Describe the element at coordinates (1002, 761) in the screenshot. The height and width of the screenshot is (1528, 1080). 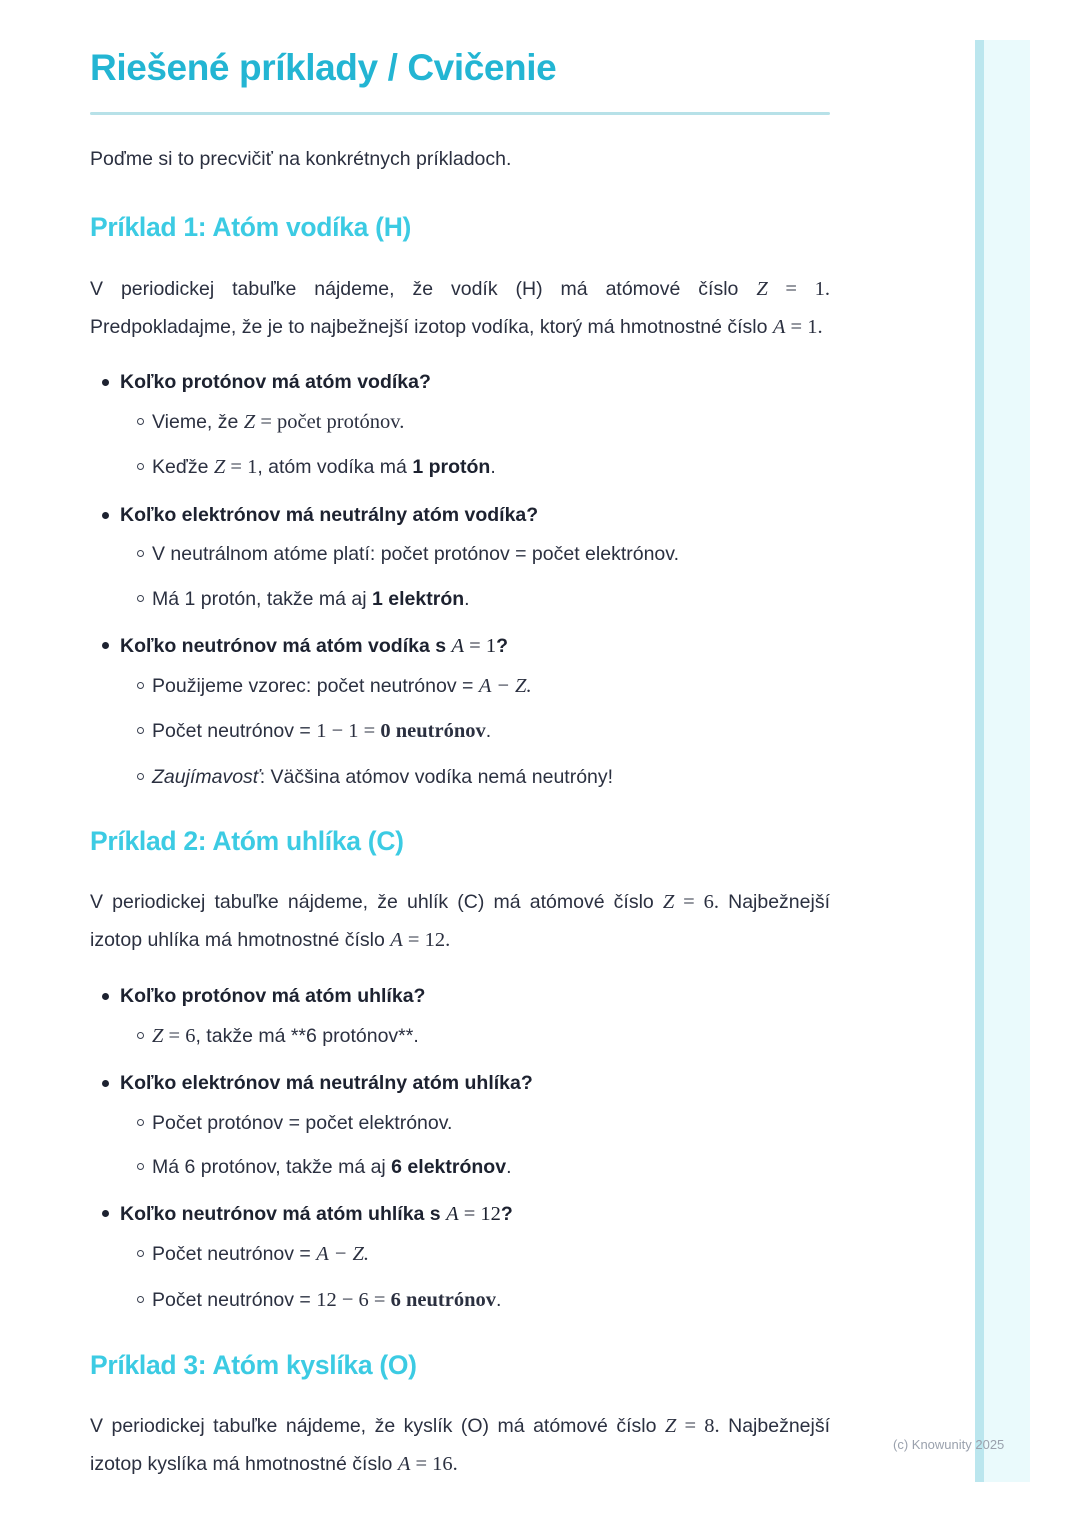
I see `decorative-side-bar` at that location.